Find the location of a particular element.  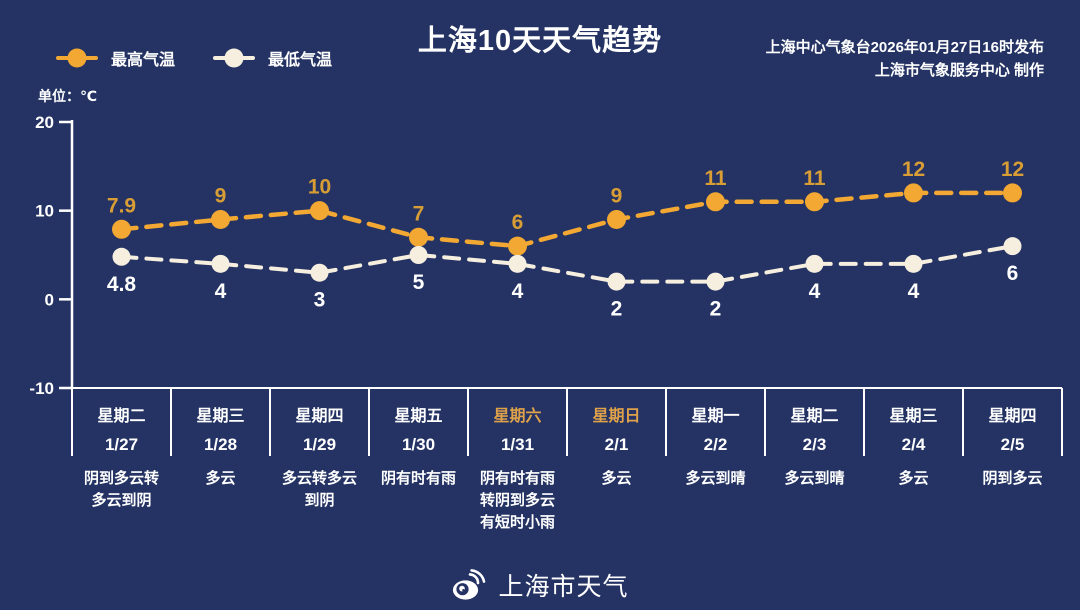

weather-description-line: 阴到多云 is located at coordinates (1012, 478).